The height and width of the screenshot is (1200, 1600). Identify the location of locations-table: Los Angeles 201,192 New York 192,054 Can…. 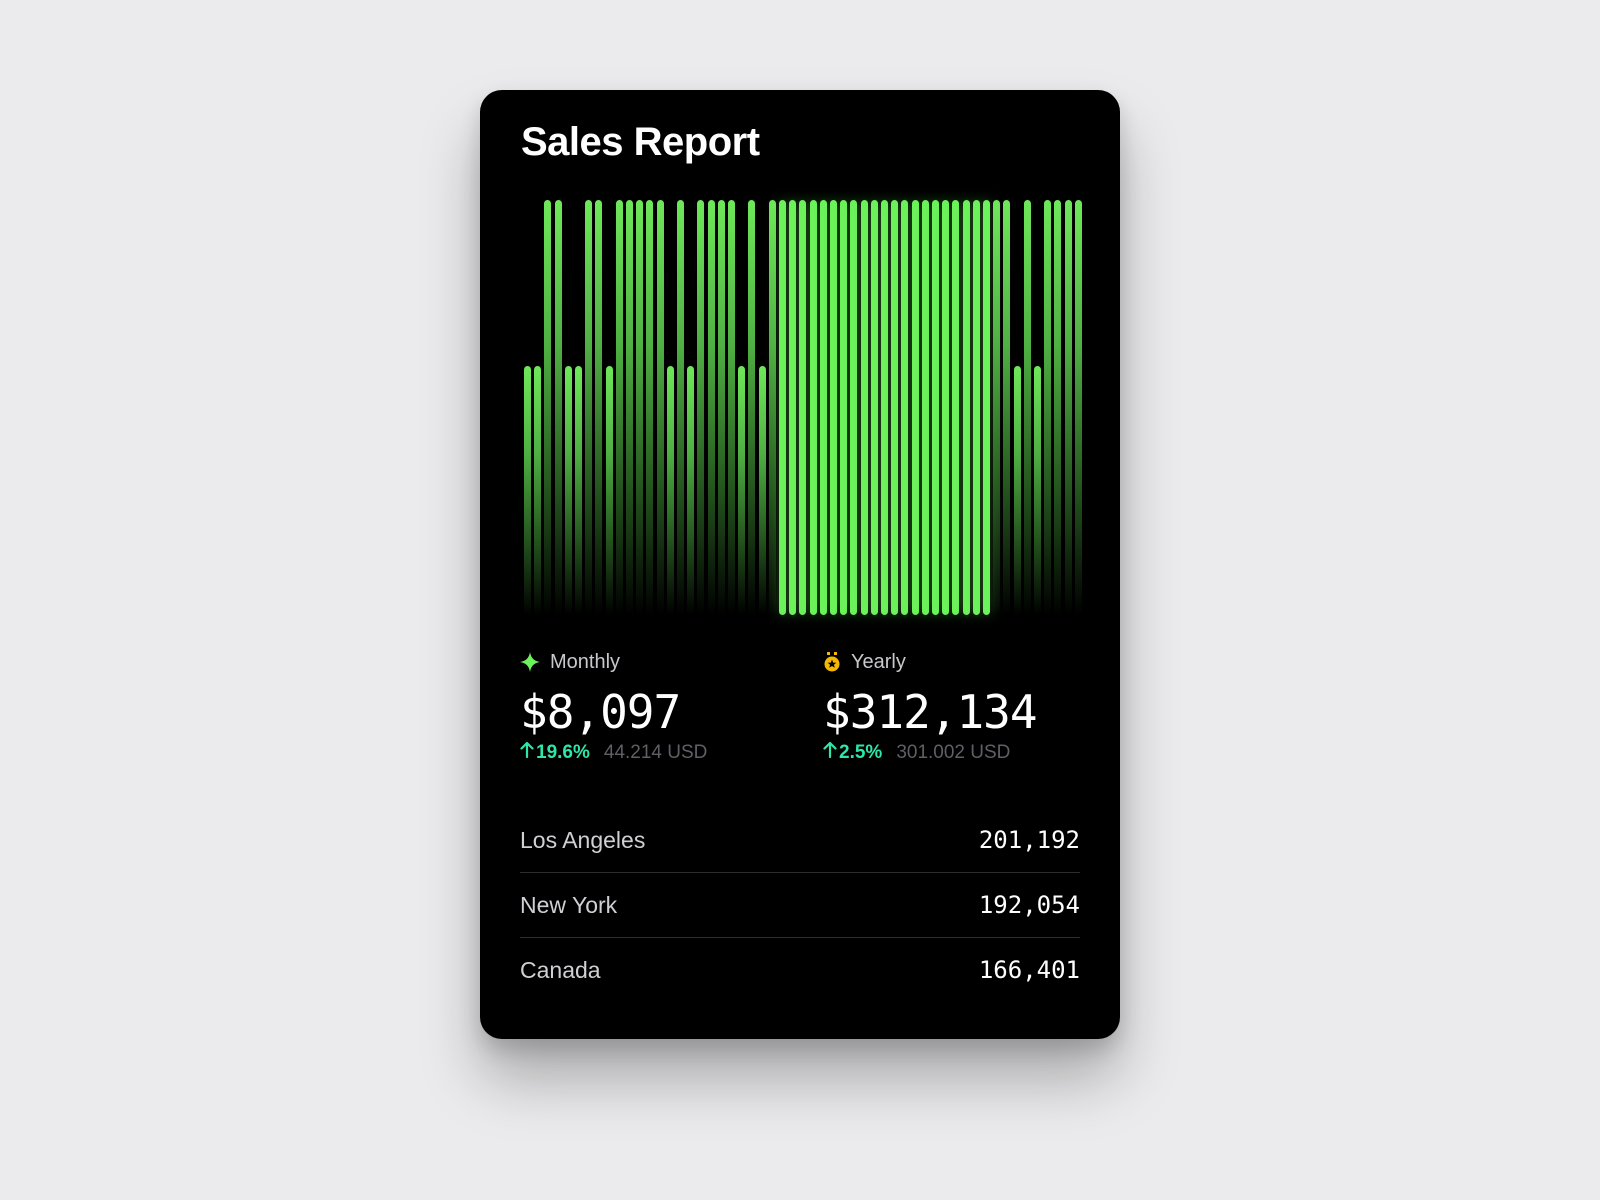
(800, 905).